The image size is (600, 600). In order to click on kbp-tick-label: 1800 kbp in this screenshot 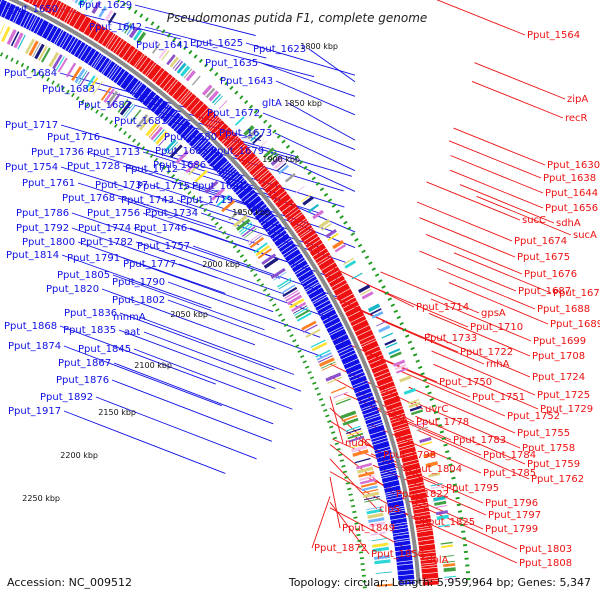, I will do `click(319, 46)`.